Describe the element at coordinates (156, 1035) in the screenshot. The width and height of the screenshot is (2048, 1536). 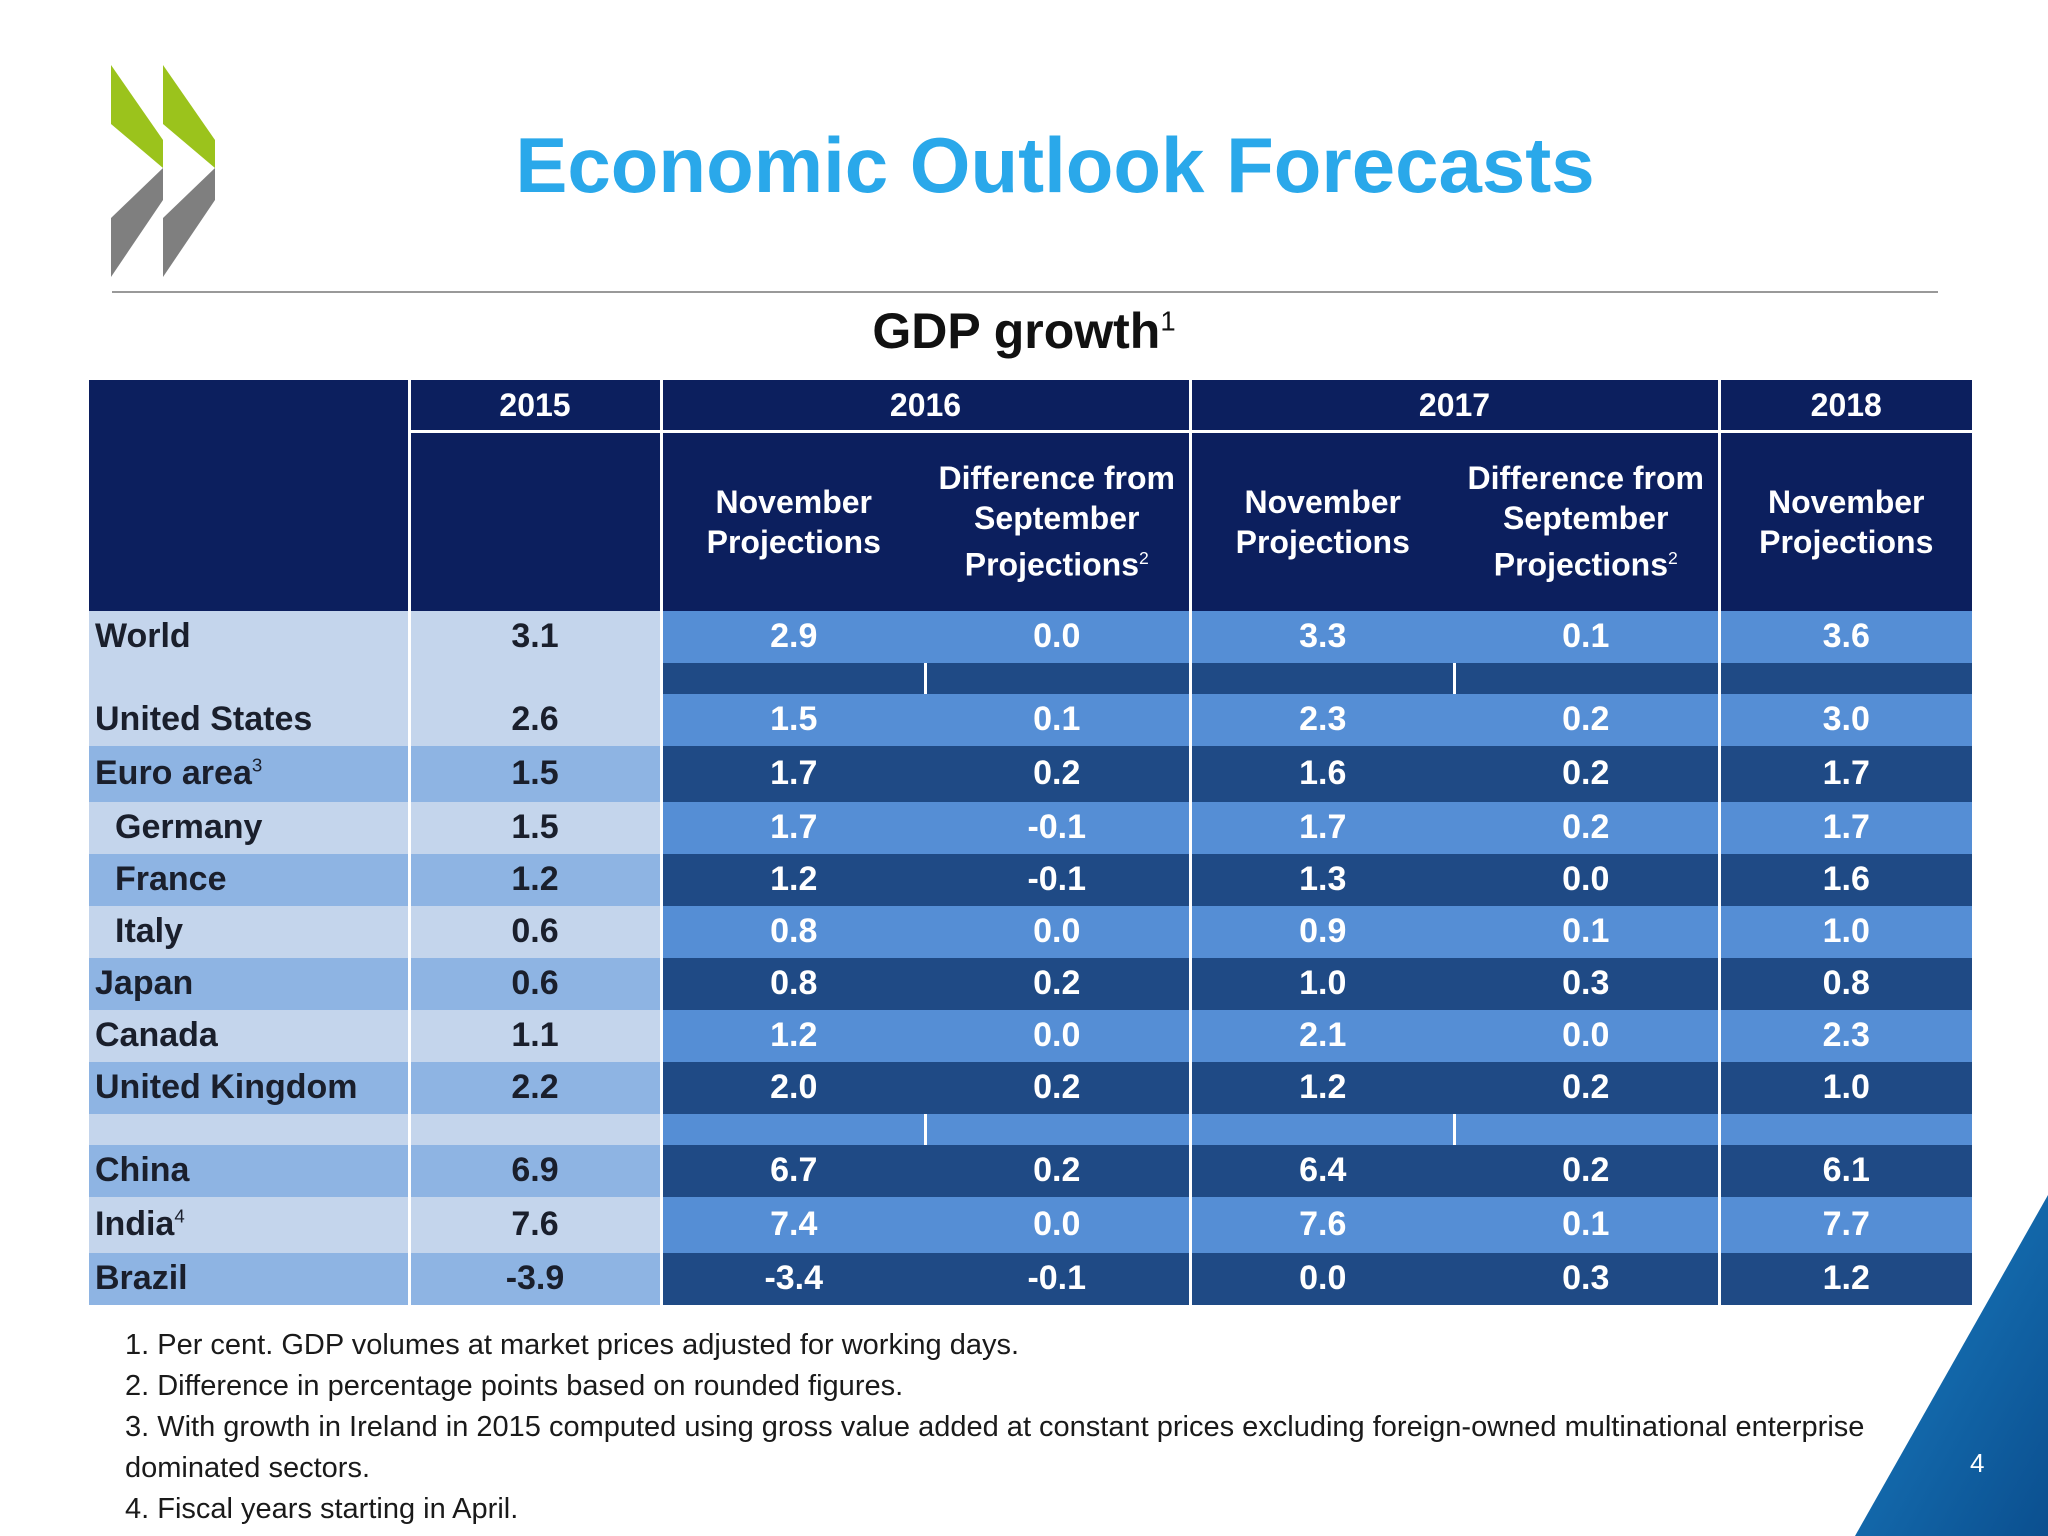
I see `row-label-text: Canada` at that location.